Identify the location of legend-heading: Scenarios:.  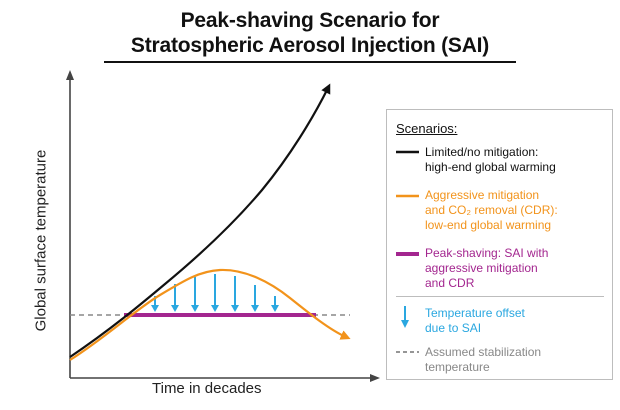
(427, 128).